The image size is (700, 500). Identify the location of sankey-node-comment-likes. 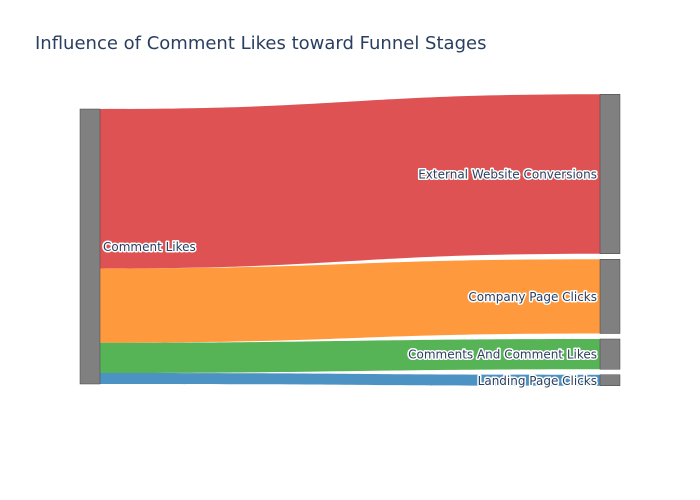
(90, 246).